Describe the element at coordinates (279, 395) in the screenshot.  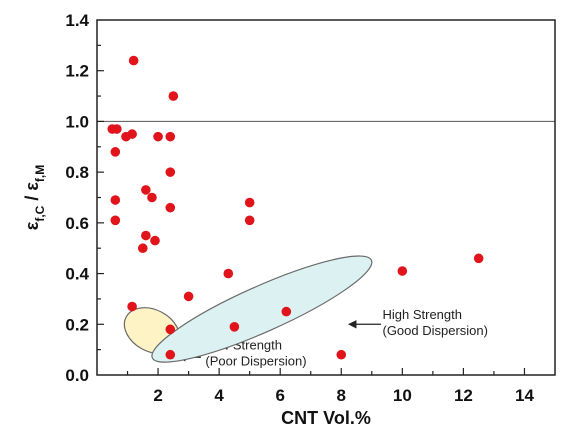
I see `x-tick-label: 6` at that location.